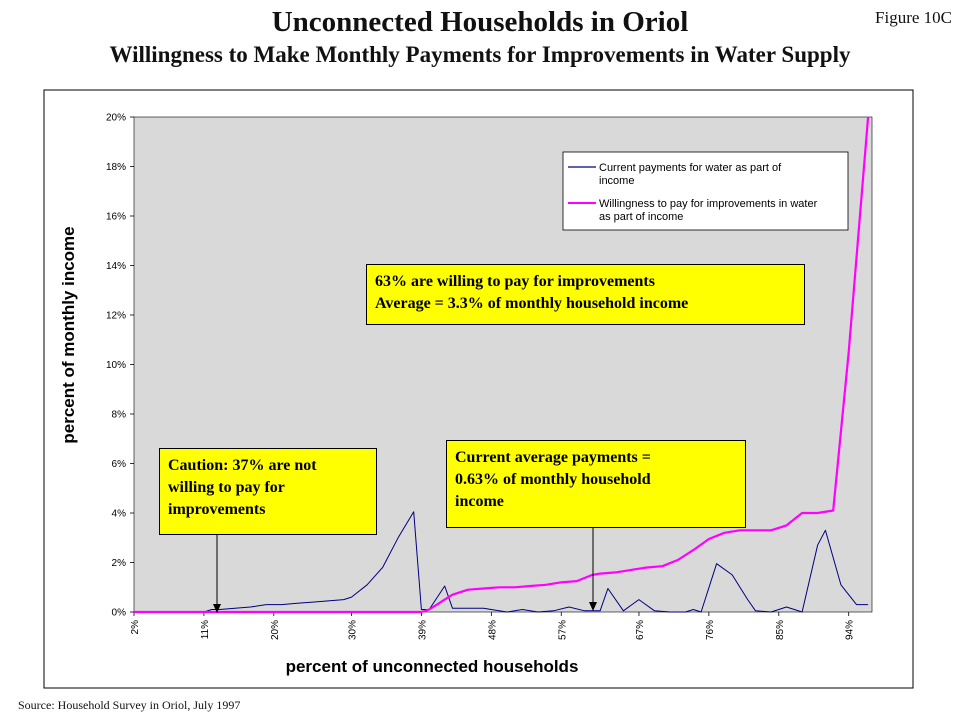  I want to click on legend-label-current-line1: Current payments for water as part of, so click(690, 168).